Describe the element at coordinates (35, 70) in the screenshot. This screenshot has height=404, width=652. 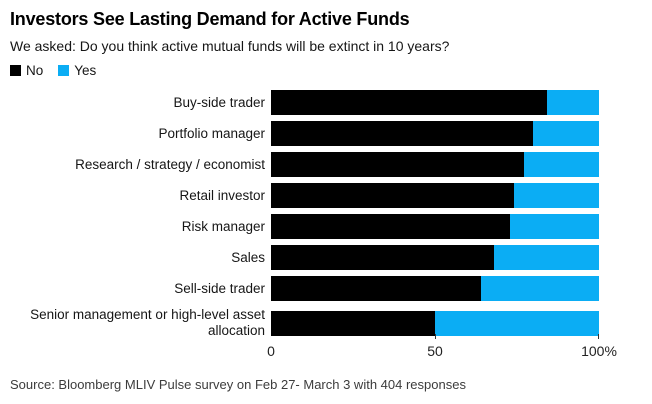
I see `legend-label-no: No` at that location.